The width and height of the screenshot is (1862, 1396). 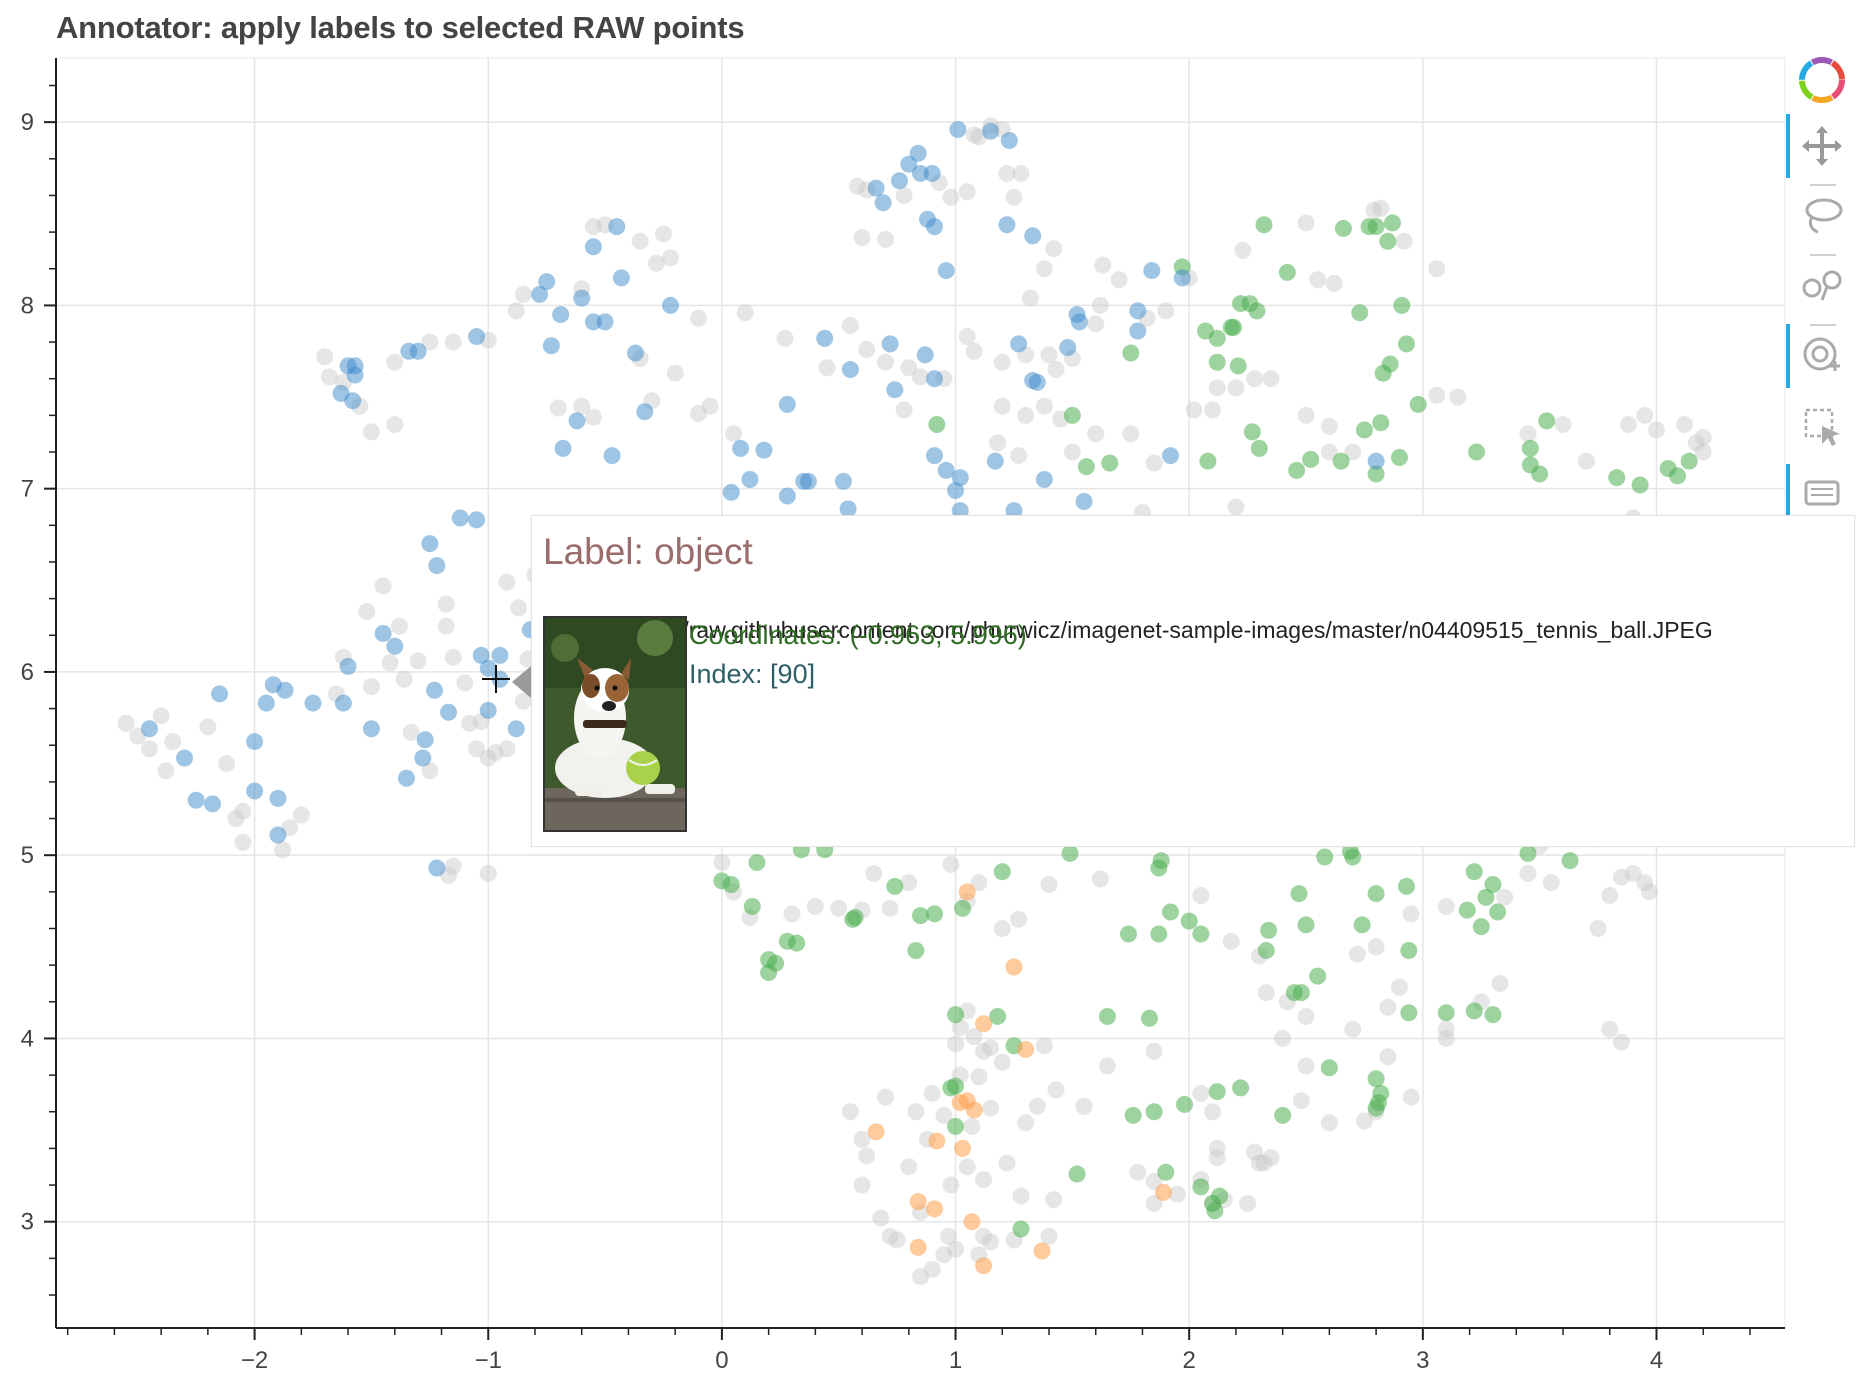 What do you see at coordinates (1822, 216) in the screenshot?
I see `lasso-select-icon` at bounding box center [1822, 216].